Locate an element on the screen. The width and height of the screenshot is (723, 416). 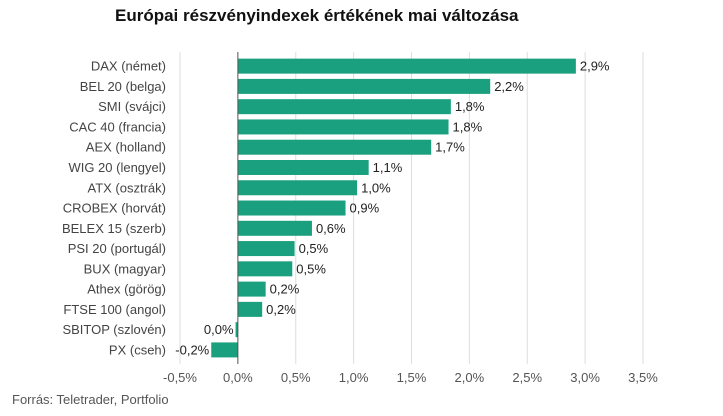
value-label: 0,9% is located at coordinates (365, 208).